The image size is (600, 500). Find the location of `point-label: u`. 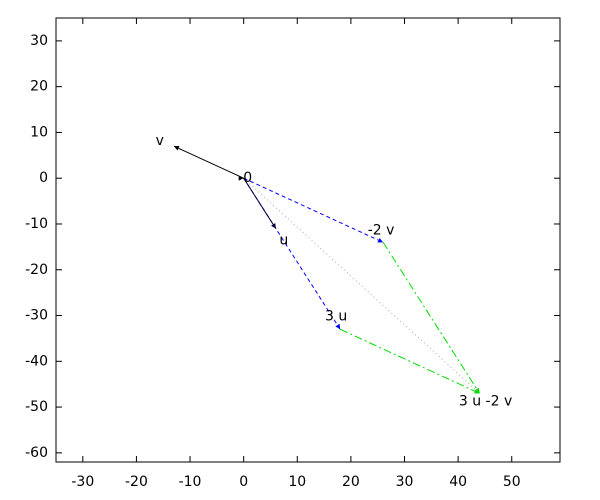

point-label: u is located at coordinates (283, 241).